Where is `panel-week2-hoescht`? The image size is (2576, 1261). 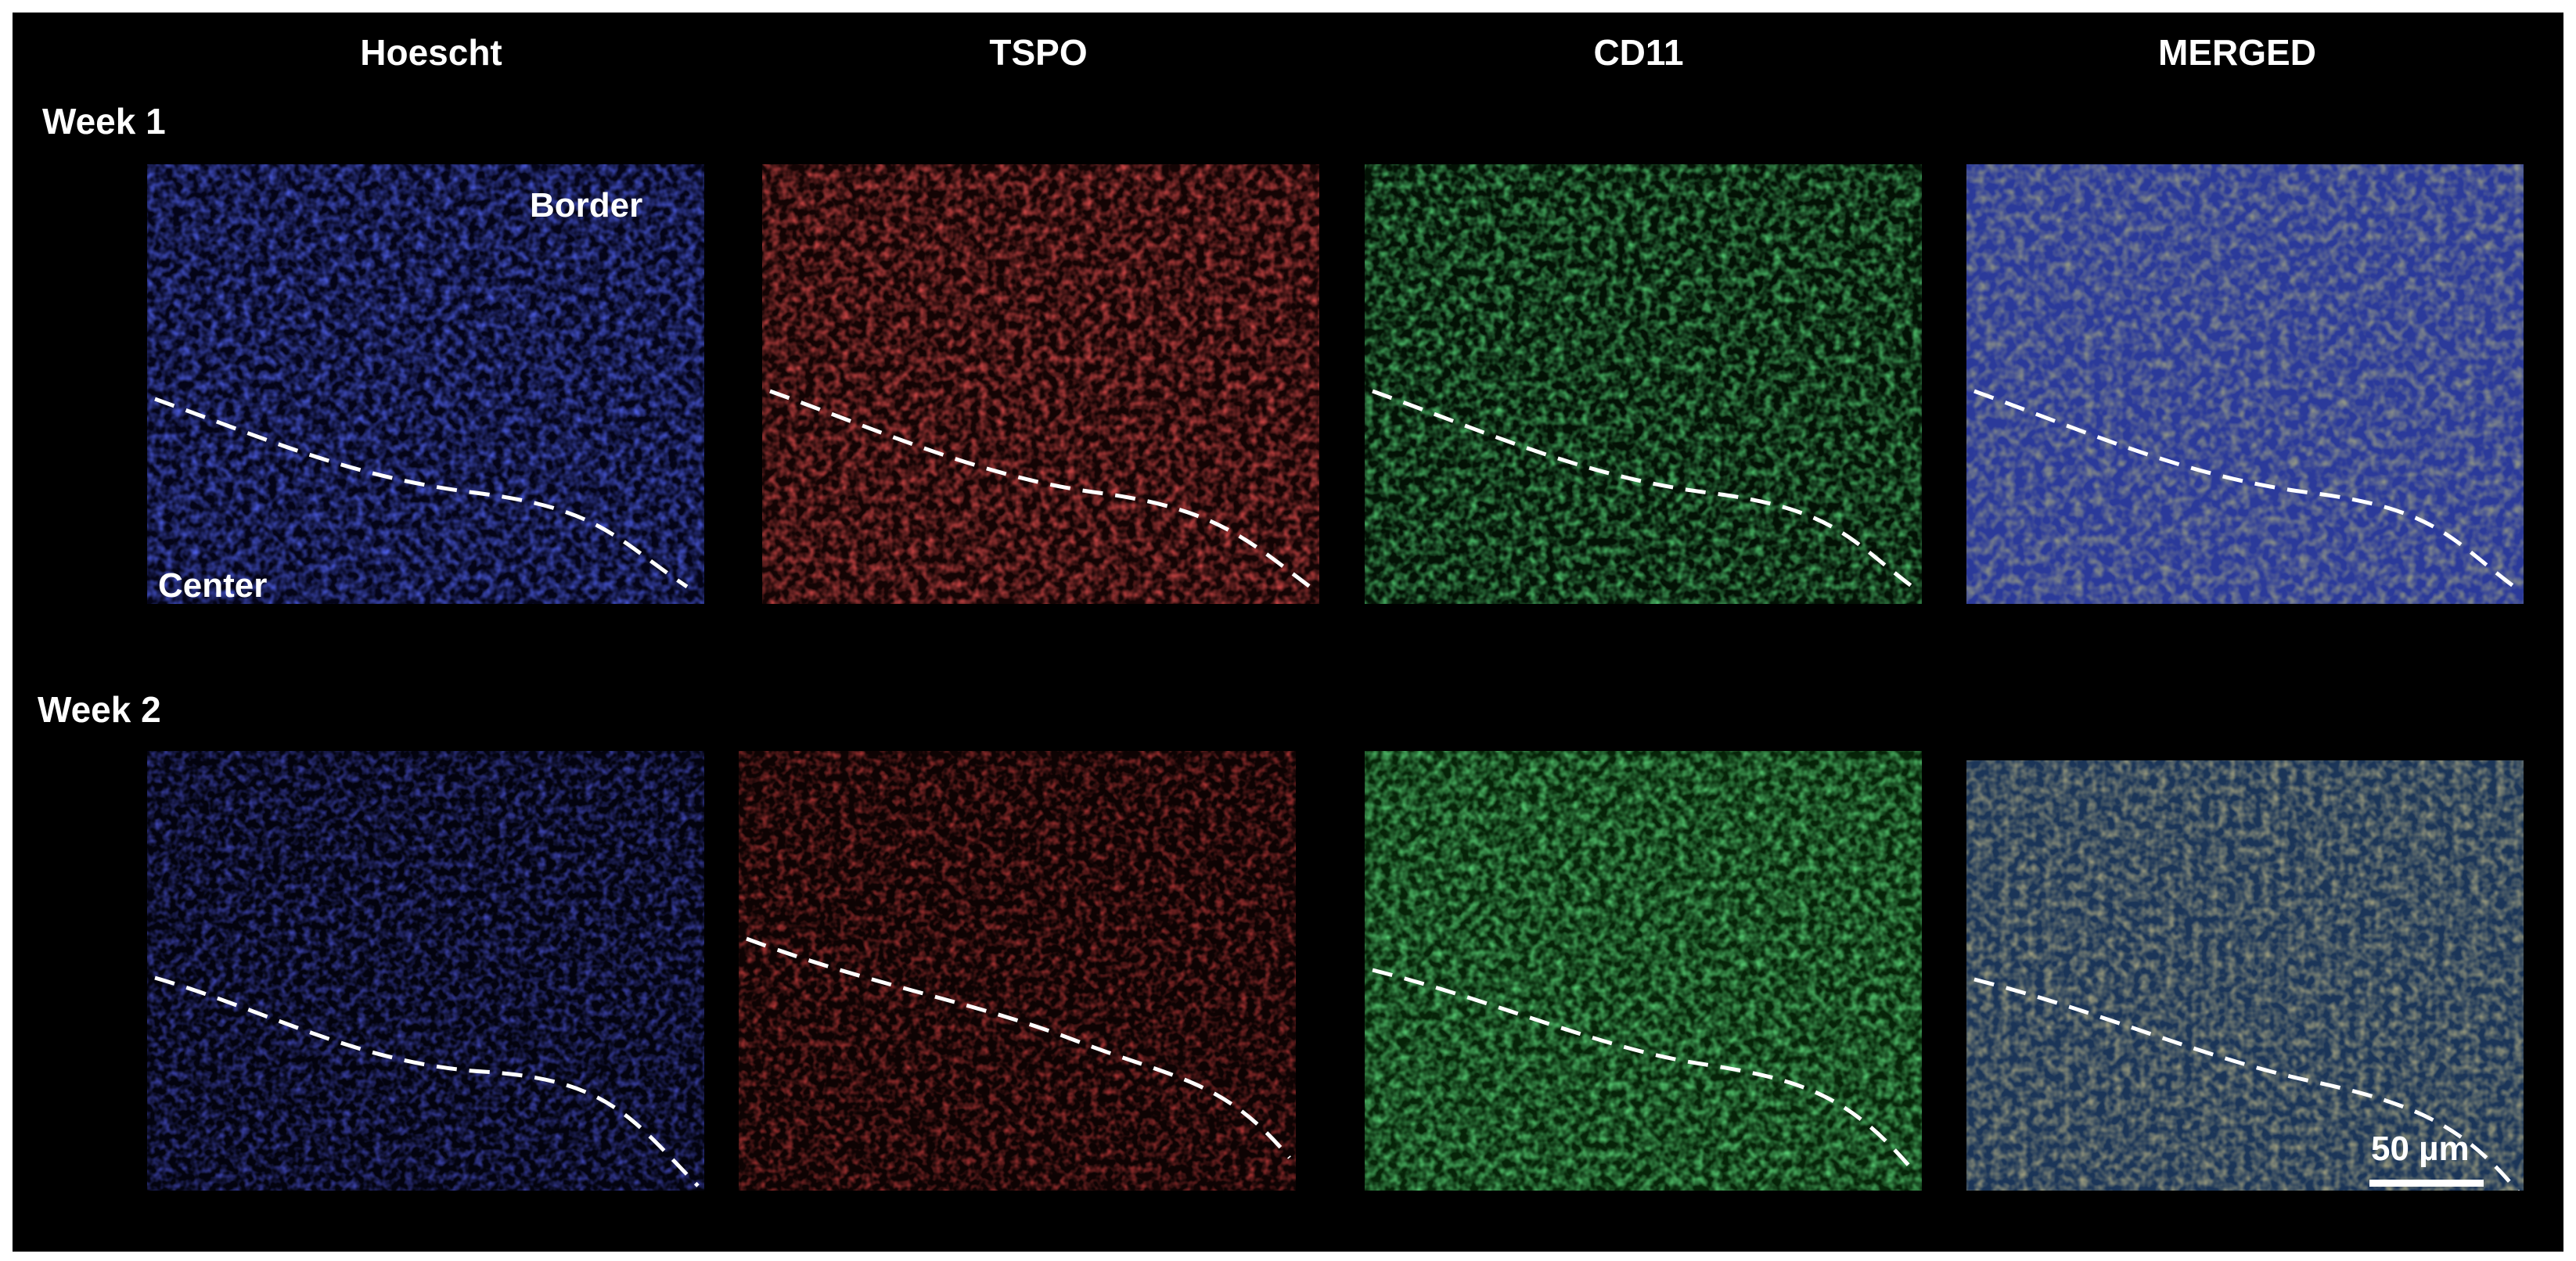
panel-week2-hoescht is located at coordinates (425, 971).